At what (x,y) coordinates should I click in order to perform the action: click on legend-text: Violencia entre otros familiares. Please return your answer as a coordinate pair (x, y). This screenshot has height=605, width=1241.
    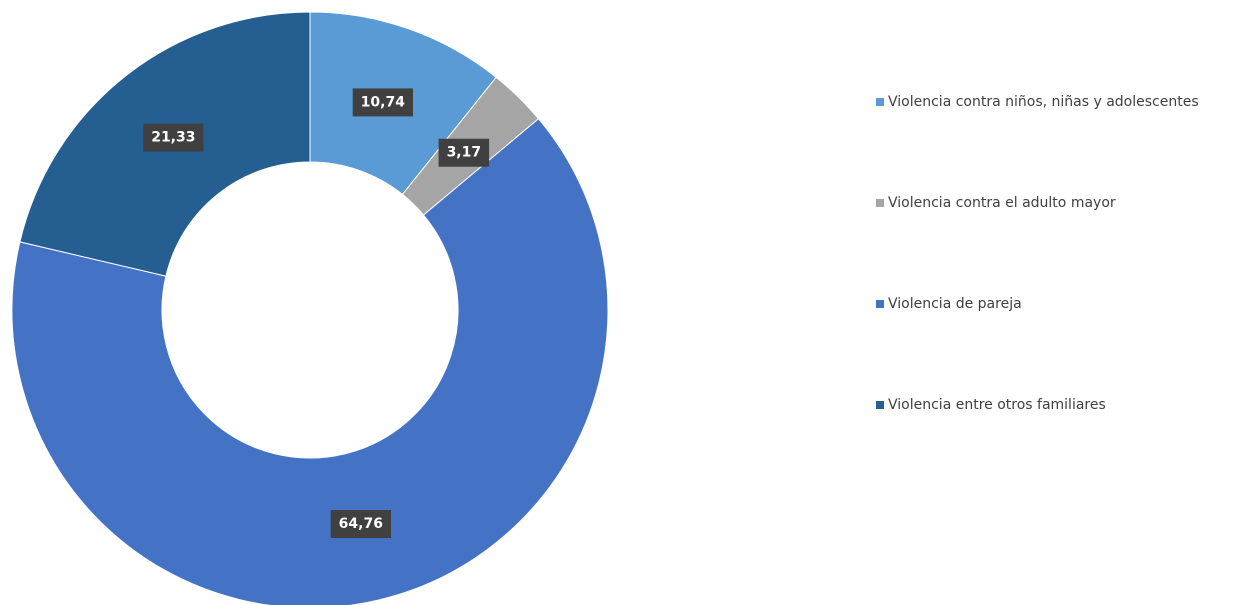
    Looking at the image, I should click on (997, 405).